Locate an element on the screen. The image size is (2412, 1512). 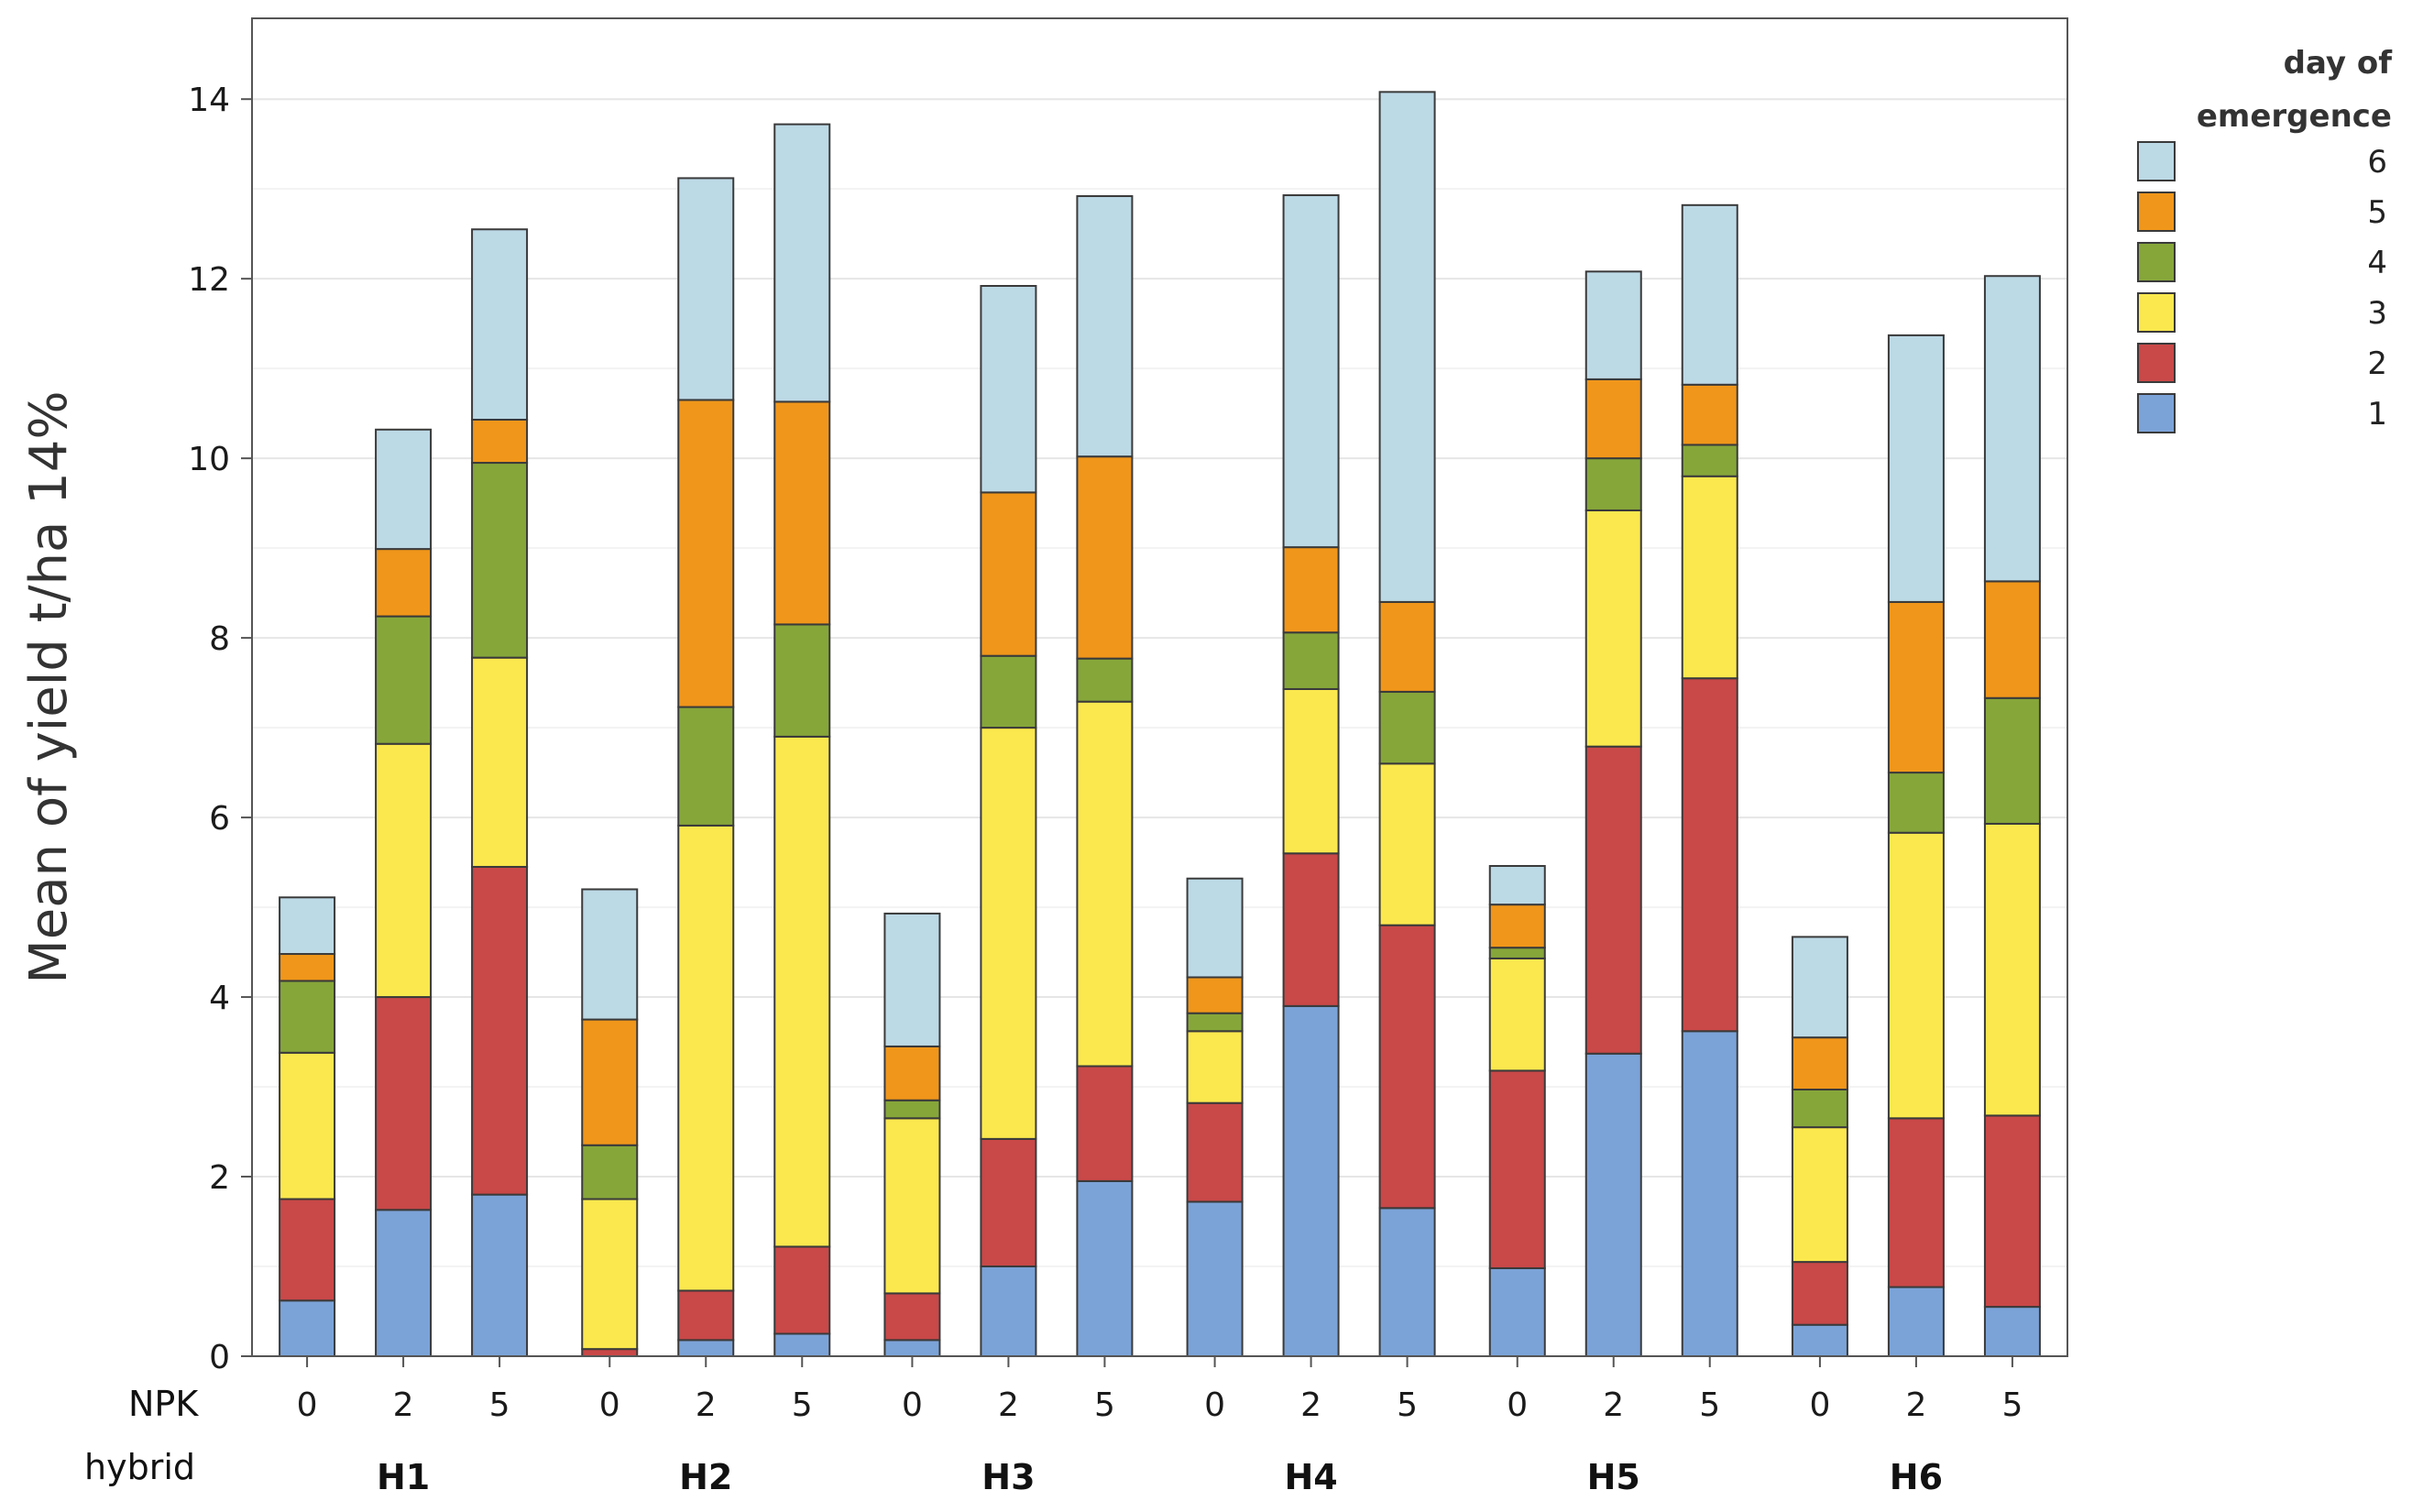
y-tick-label: 2 is located at coordinates (219, 1178).